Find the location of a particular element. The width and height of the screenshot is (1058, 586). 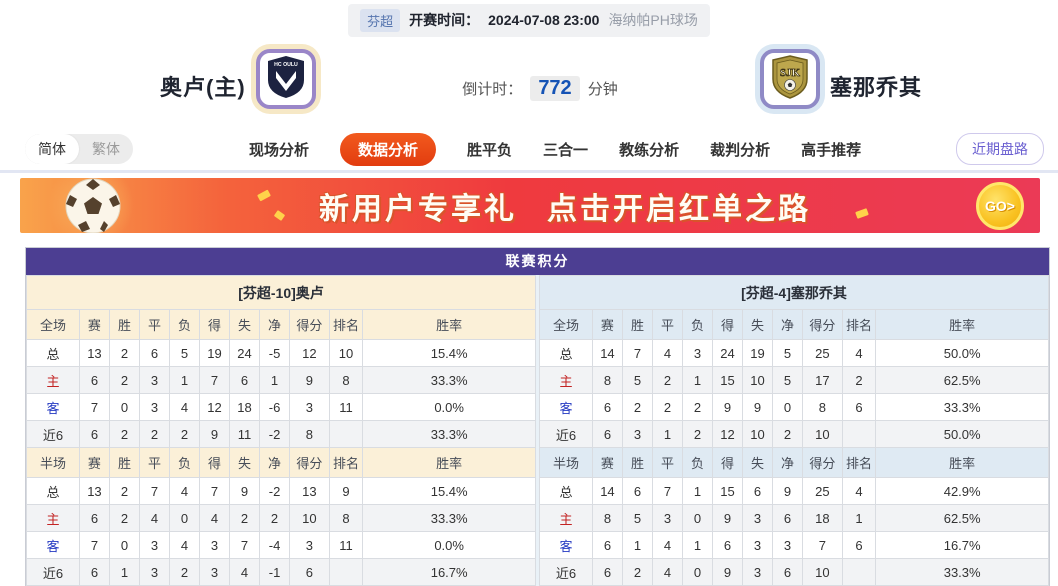

table-row: 主 8 5 2 1 15 10 5 17 2 62.5% is located at coordinates (794, 380).